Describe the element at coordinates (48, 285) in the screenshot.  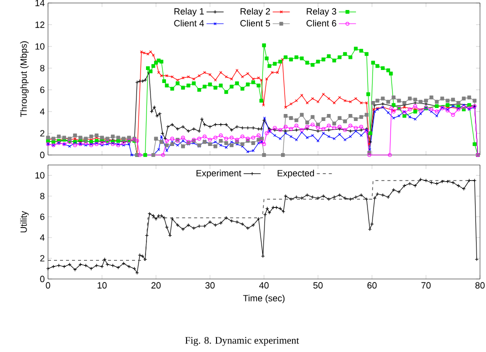
I see `x-tick-label: 0` at that location.